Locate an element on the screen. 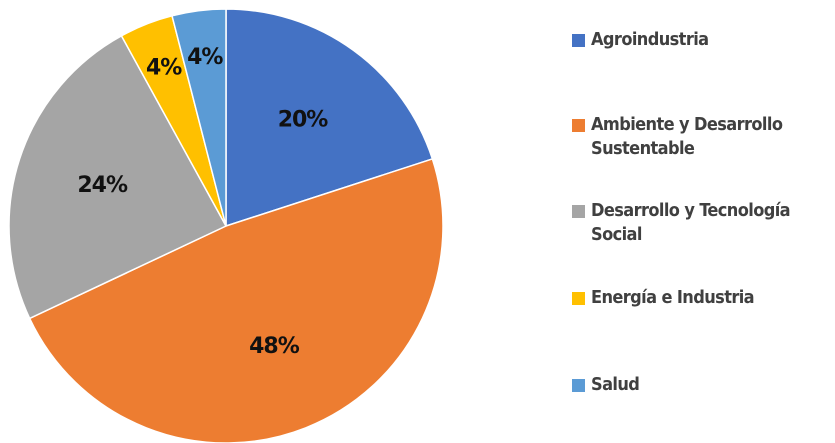  legend-item: Desarrollo y Tecnología Social is located at coordinates (703, 223).